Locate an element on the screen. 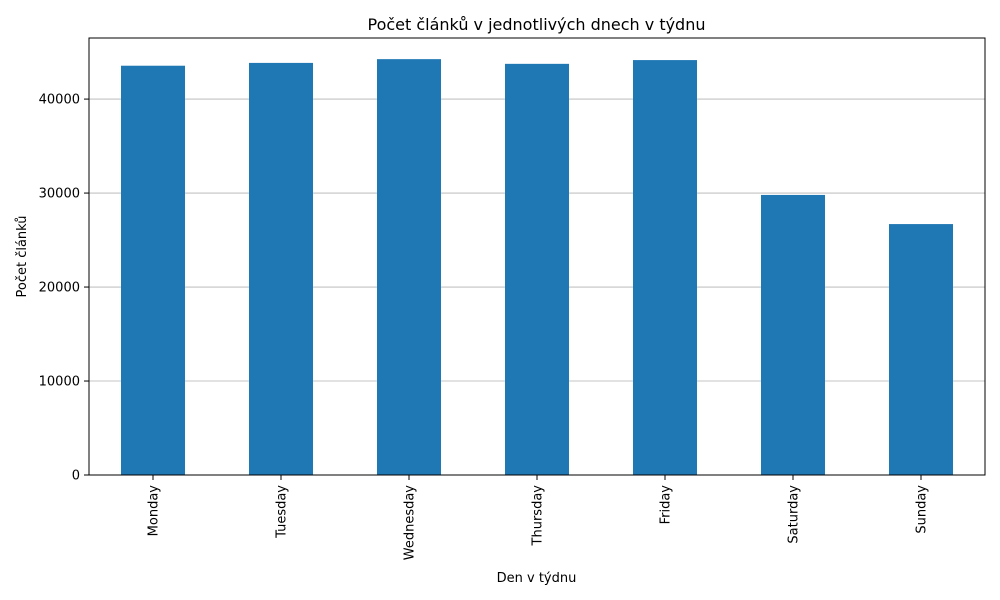 The height and width of the screenshot is (600, 1000). y-tick-label: 10000 is located at coordinates (59, 382).